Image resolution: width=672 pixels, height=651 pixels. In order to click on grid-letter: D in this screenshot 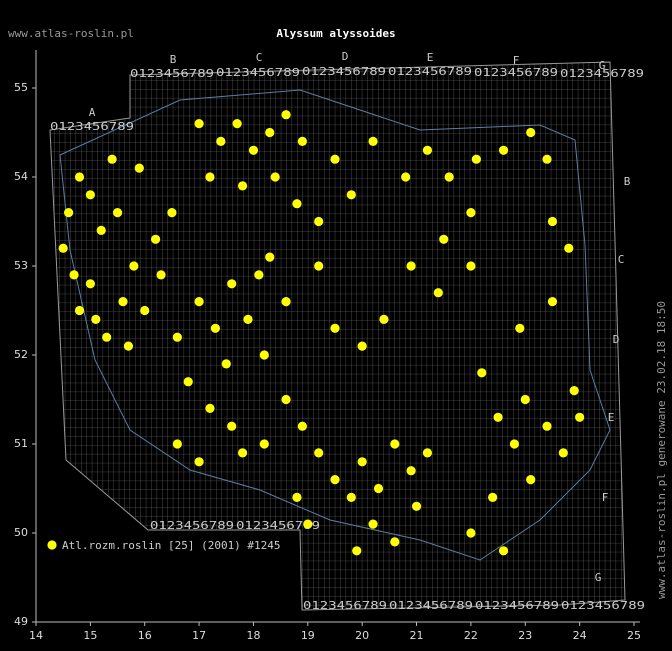, I will do `click(345, 56)`.